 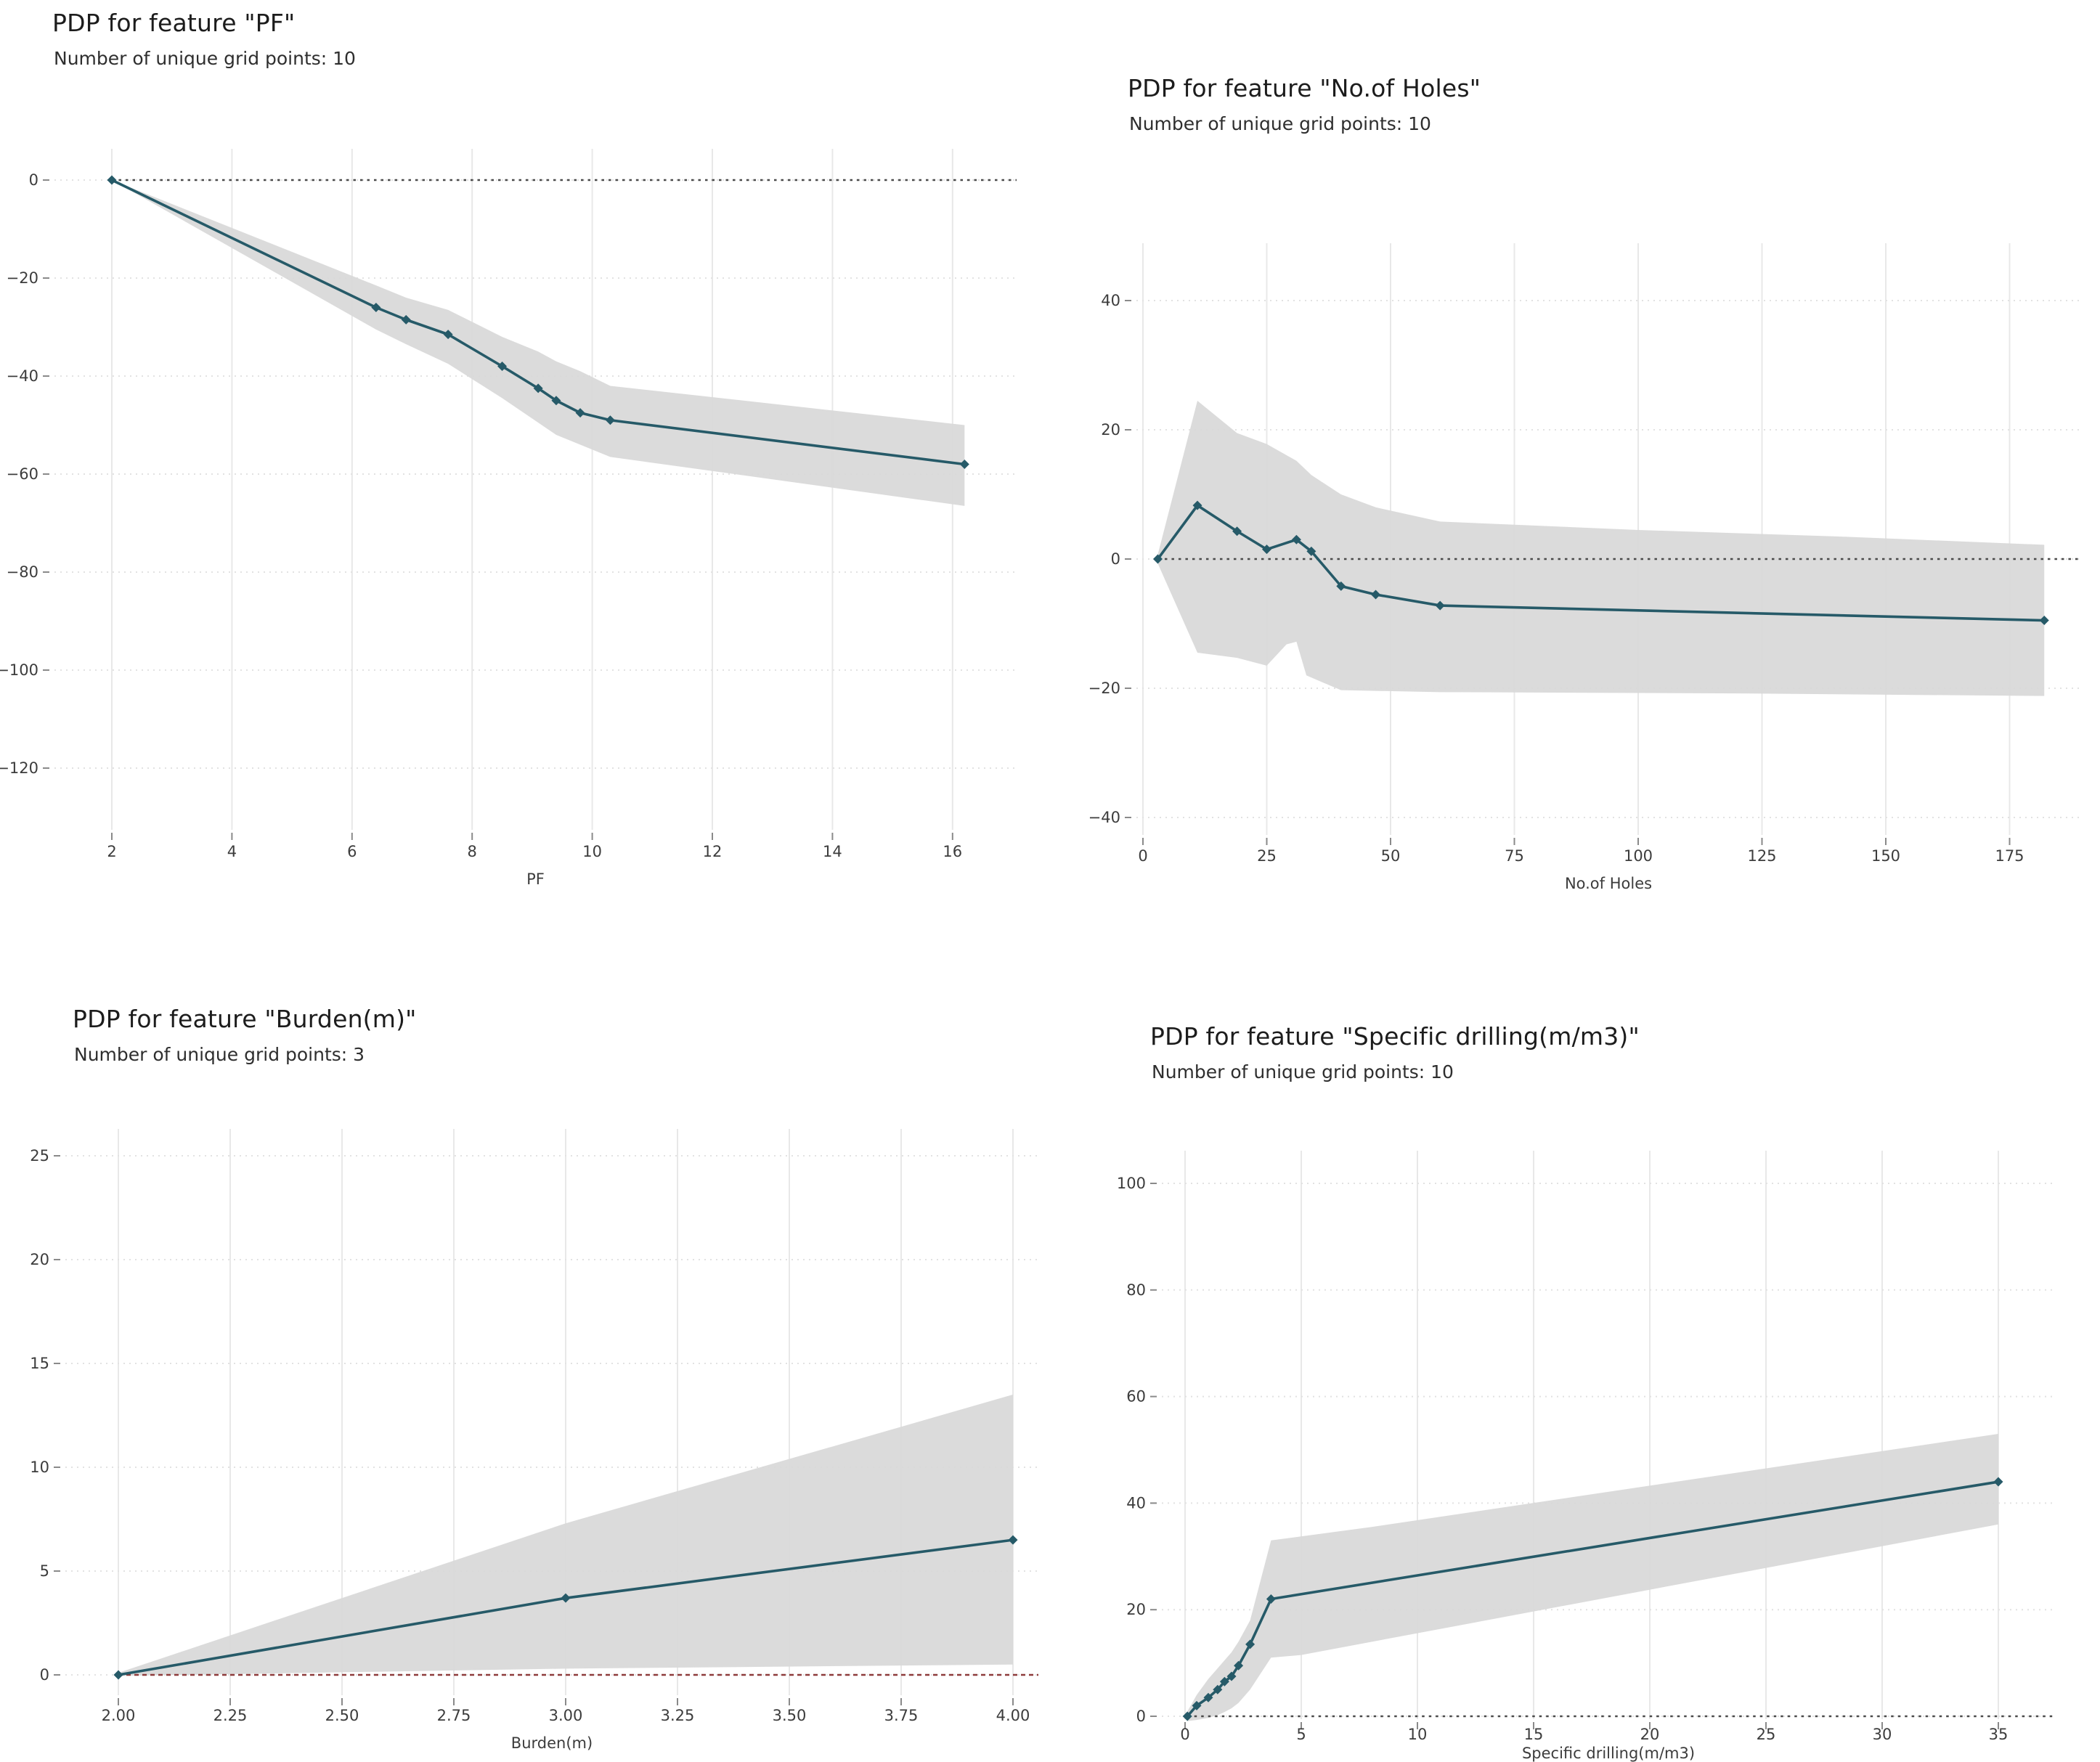 I want to click on chart-title: PDP for feature "No.of Holes", so click(x=1304, y=88).